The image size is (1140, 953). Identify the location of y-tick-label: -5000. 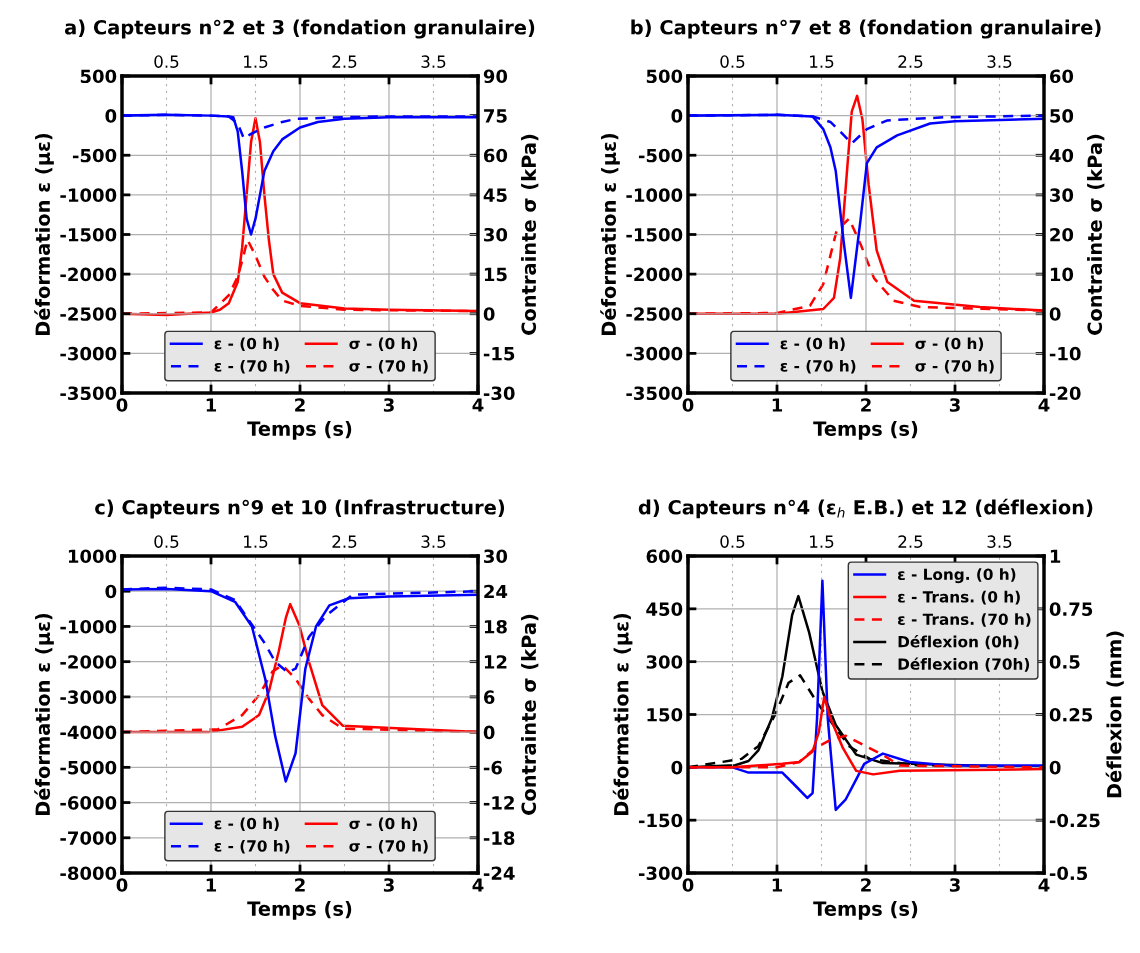
(88, 767).